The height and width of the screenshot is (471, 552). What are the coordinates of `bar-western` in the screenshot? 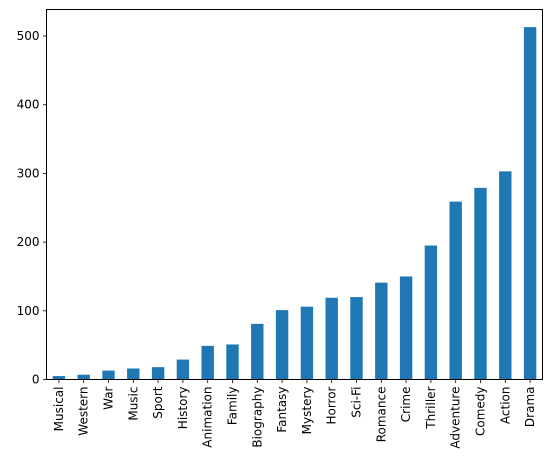 It's located at (83, 377).